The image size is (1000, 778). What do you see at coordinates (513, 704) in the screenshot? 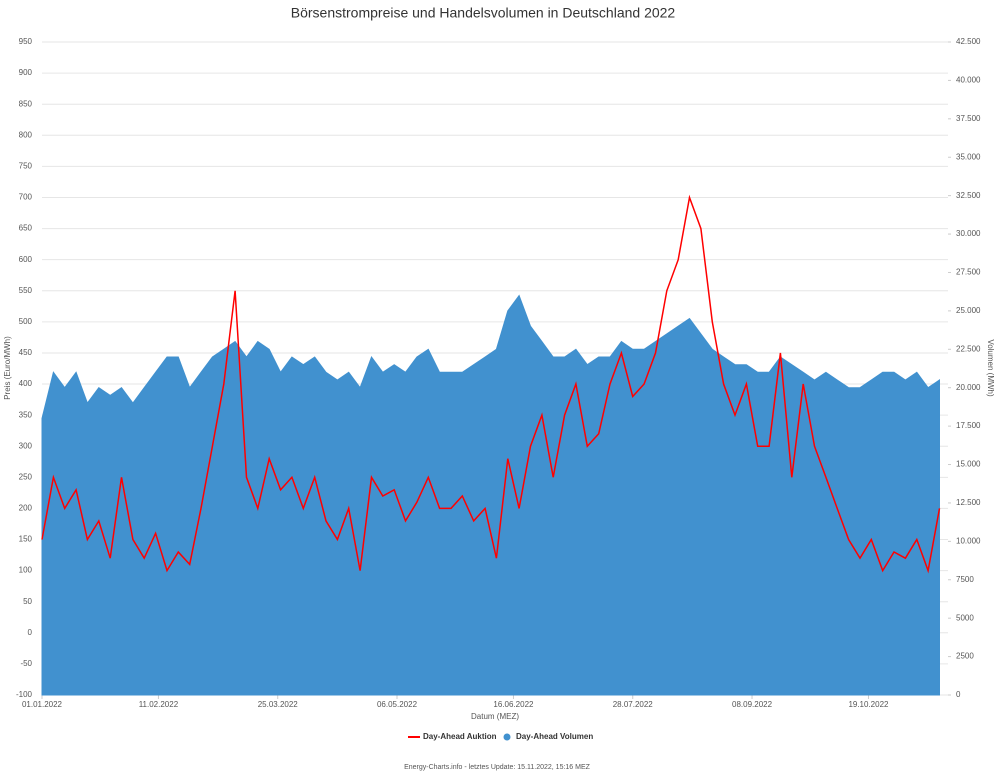
I see `x-tick-label: 16.06.2022` at bounding box center [513, 704].